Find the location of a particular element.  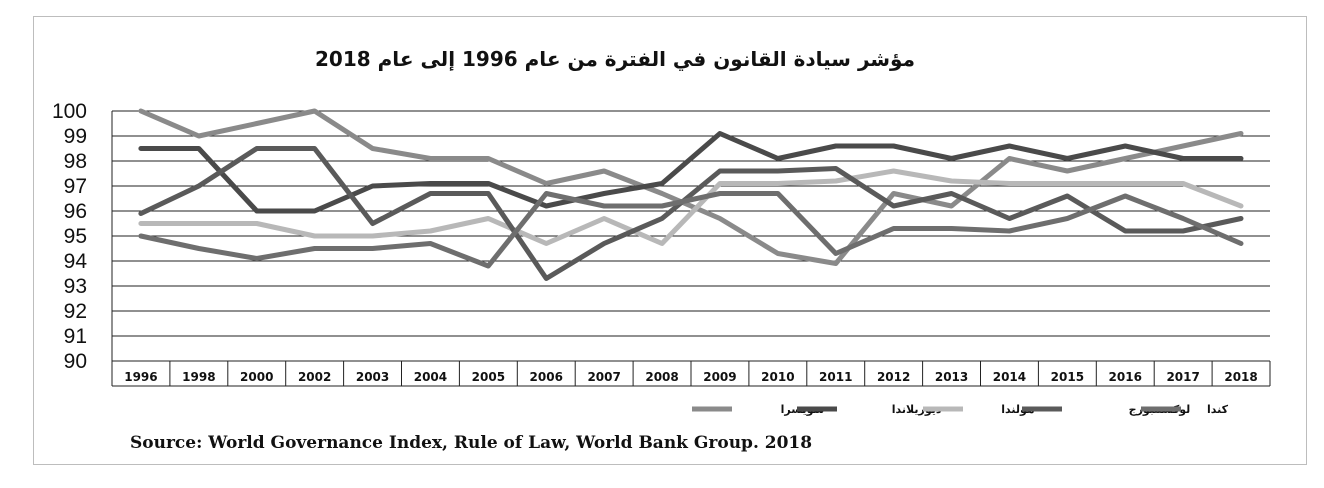

y-tick-label: 90 is located at coordinates (75, 361).